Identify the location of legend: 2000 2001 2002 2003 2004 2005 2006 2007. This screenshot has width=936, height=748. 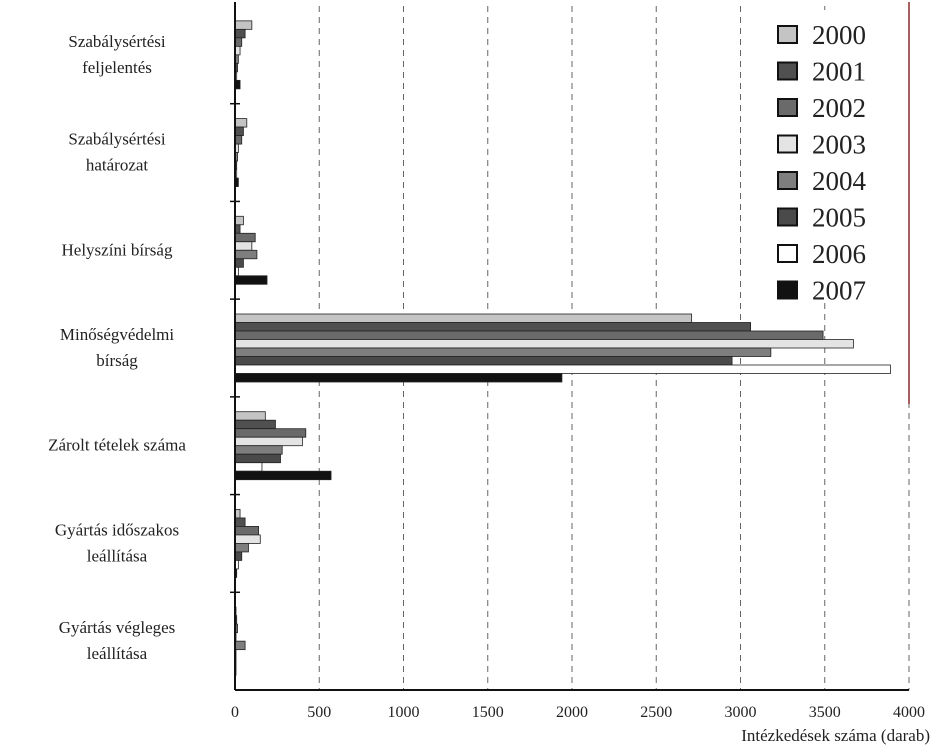
(830, 158).